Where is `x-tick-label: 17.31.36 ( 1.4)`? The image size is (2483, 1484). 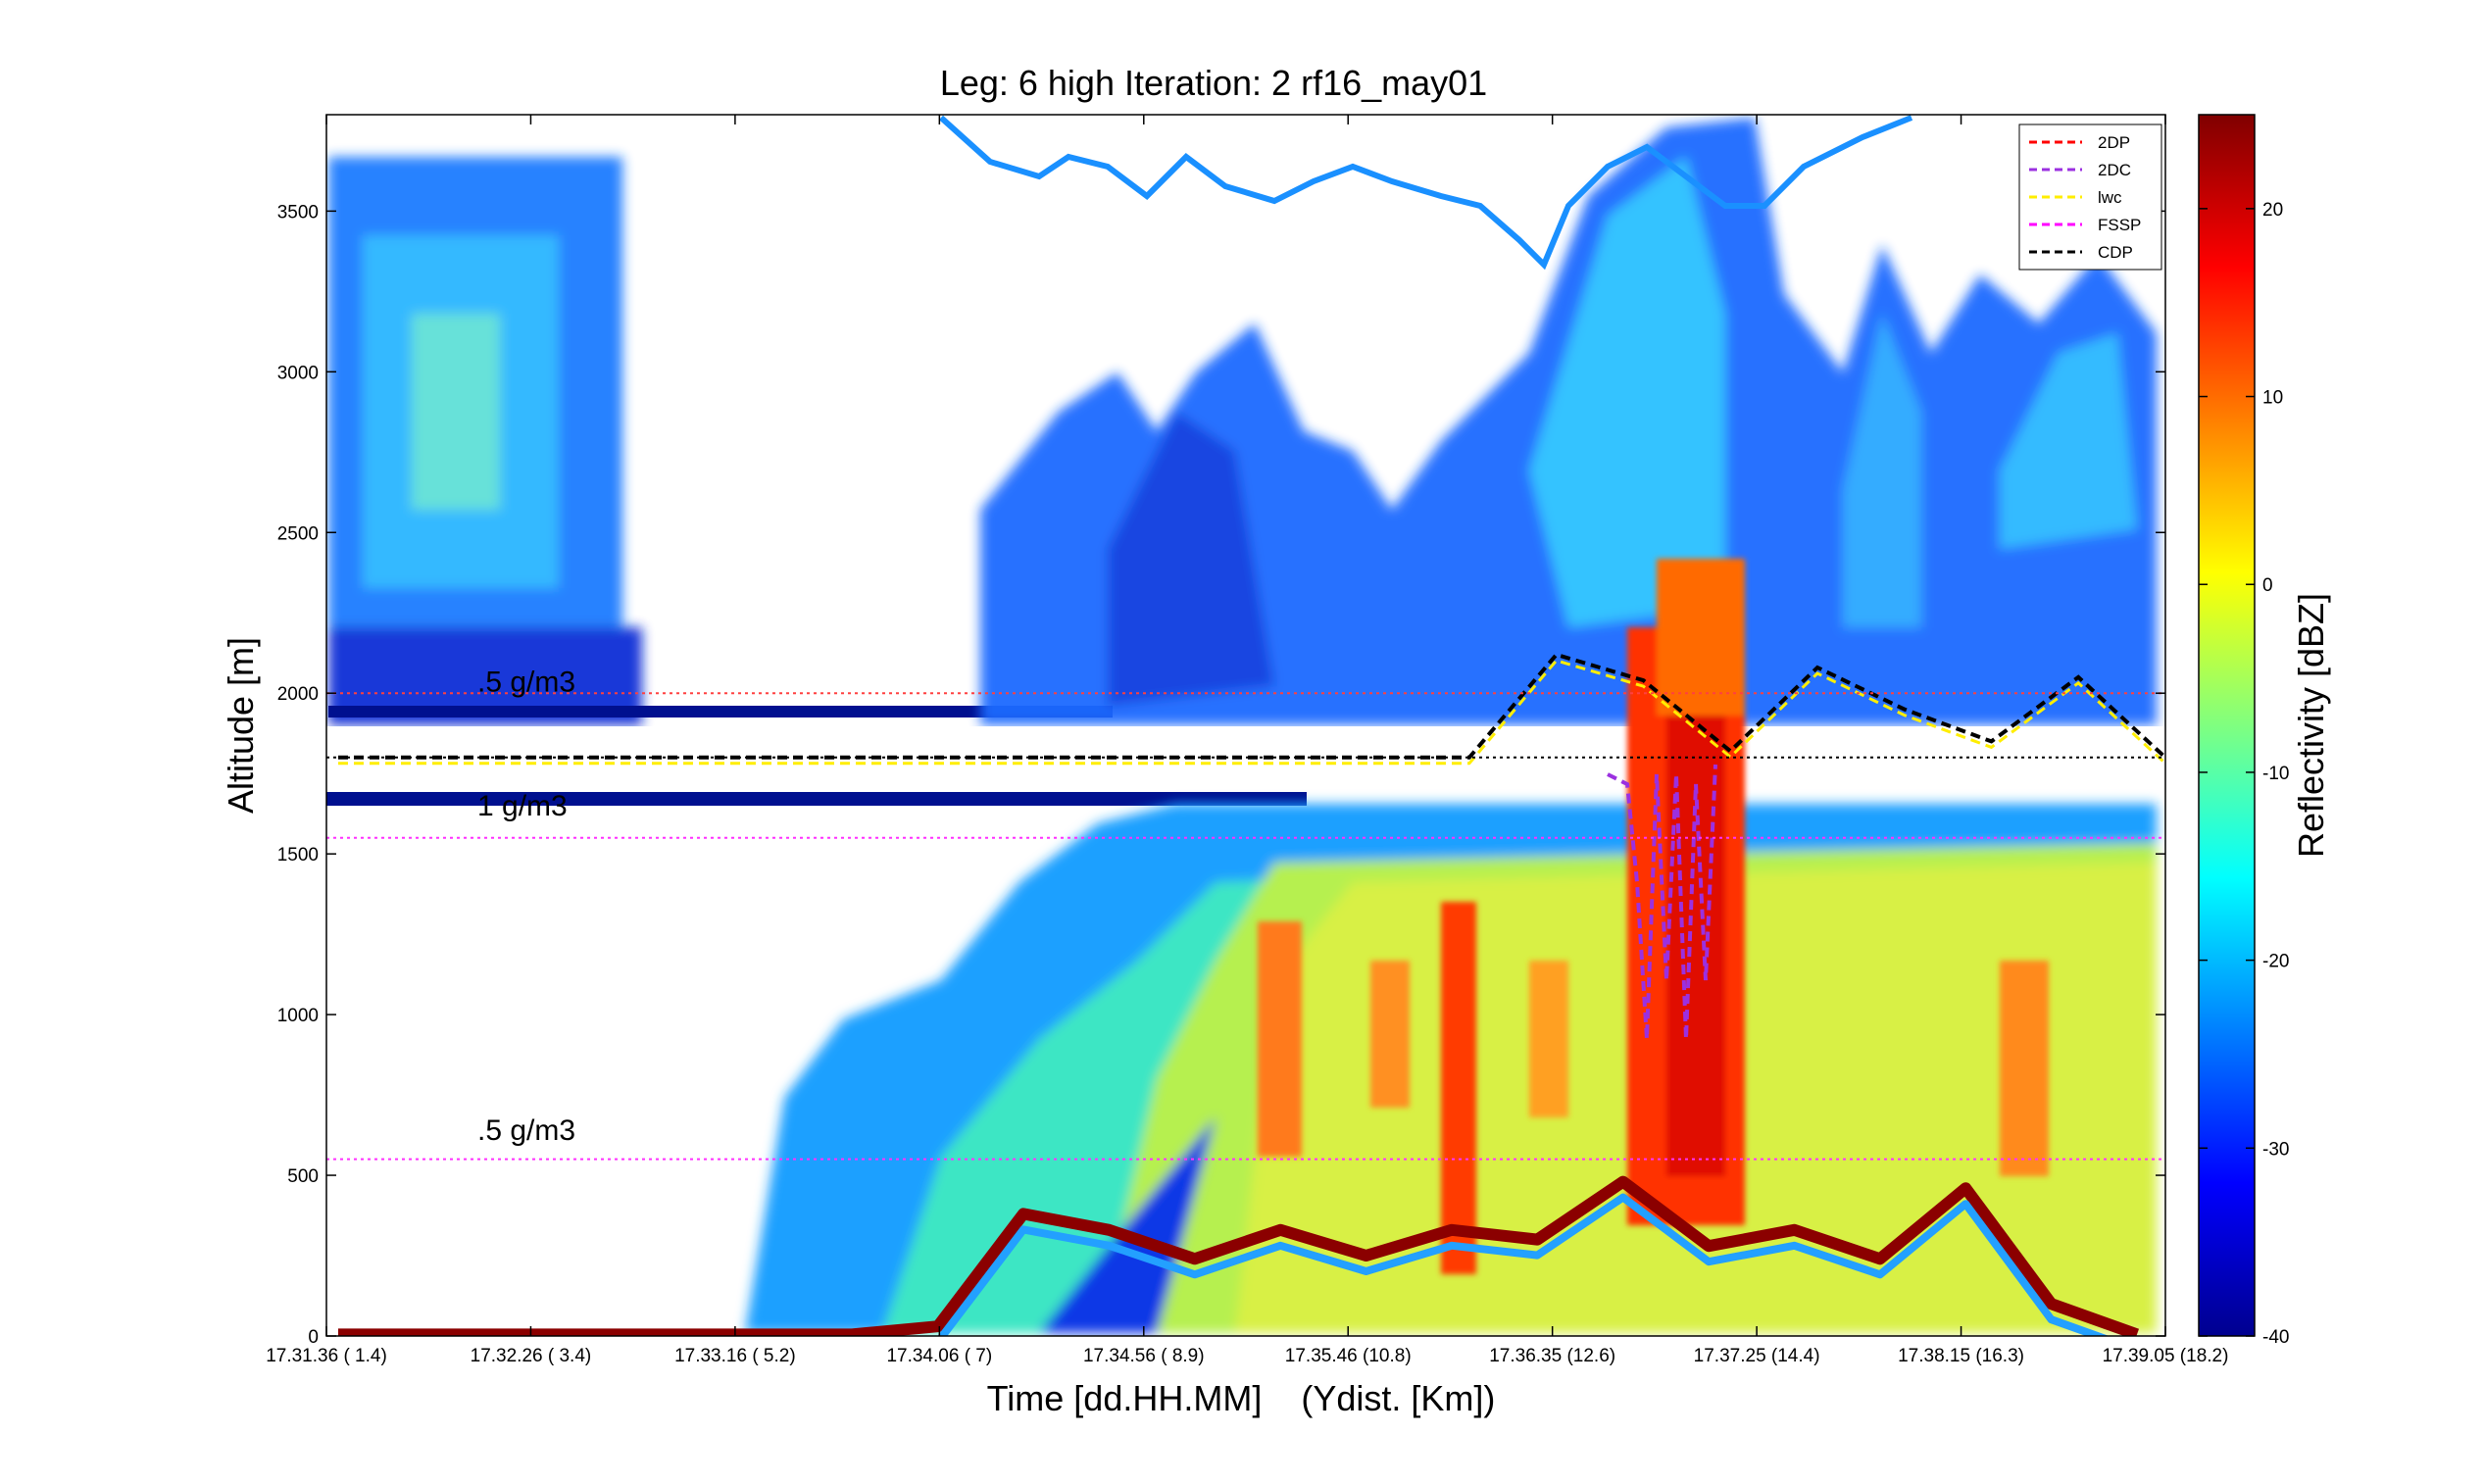 x-tick-label: 17.31.36 ( 1.4) is located at coordinates (326, 1356).